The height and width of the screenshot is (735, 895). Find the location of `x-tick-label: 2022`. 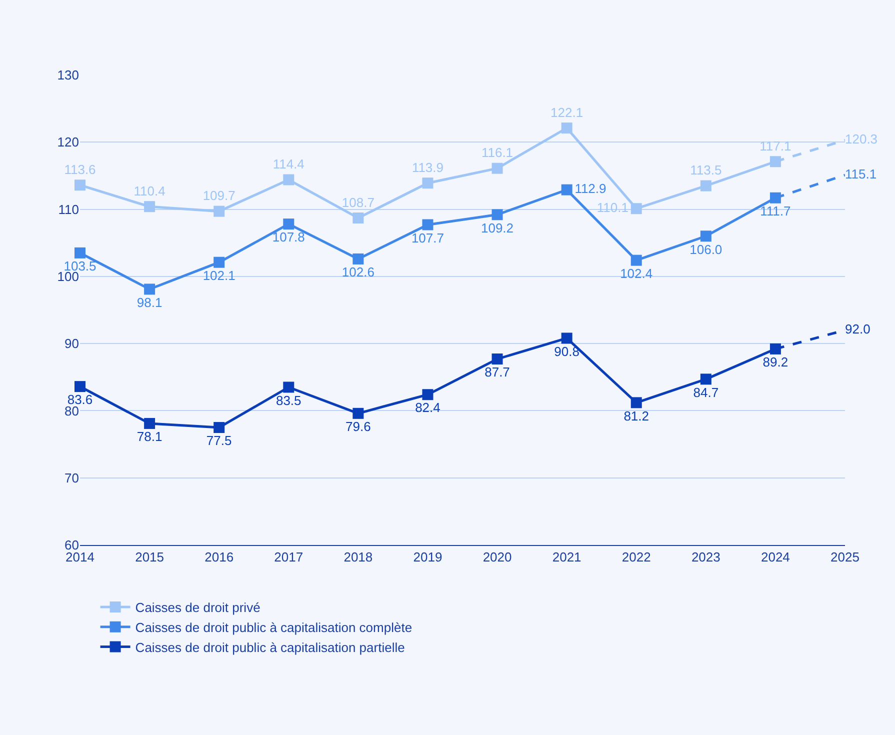

x-tick-label: 2022 is located at coordinates (636, 557).